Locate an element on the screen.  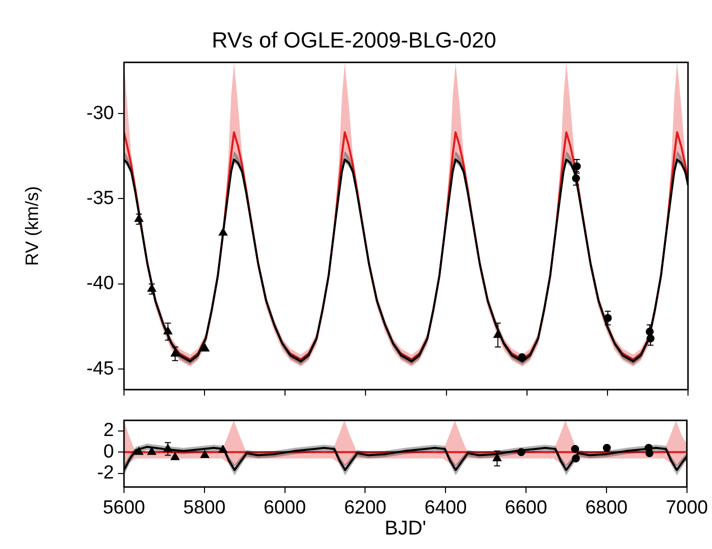
y-tick-label: -45 is located at coordinates (100, 369).